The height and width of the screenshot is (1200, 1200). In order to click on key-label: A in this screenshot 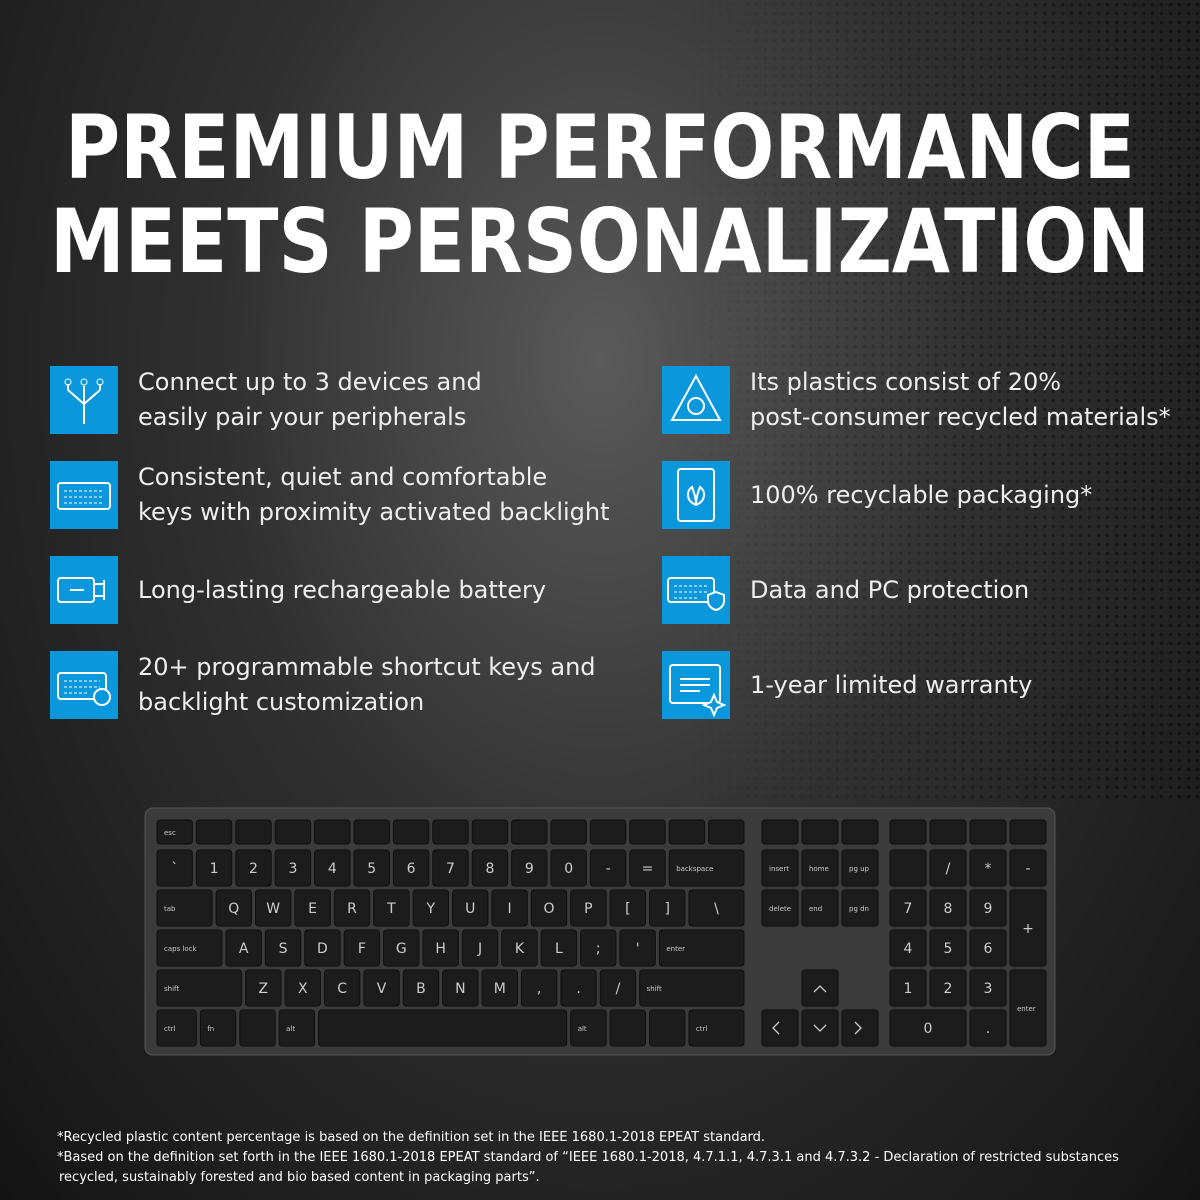, I will do `click(244, 949)`.